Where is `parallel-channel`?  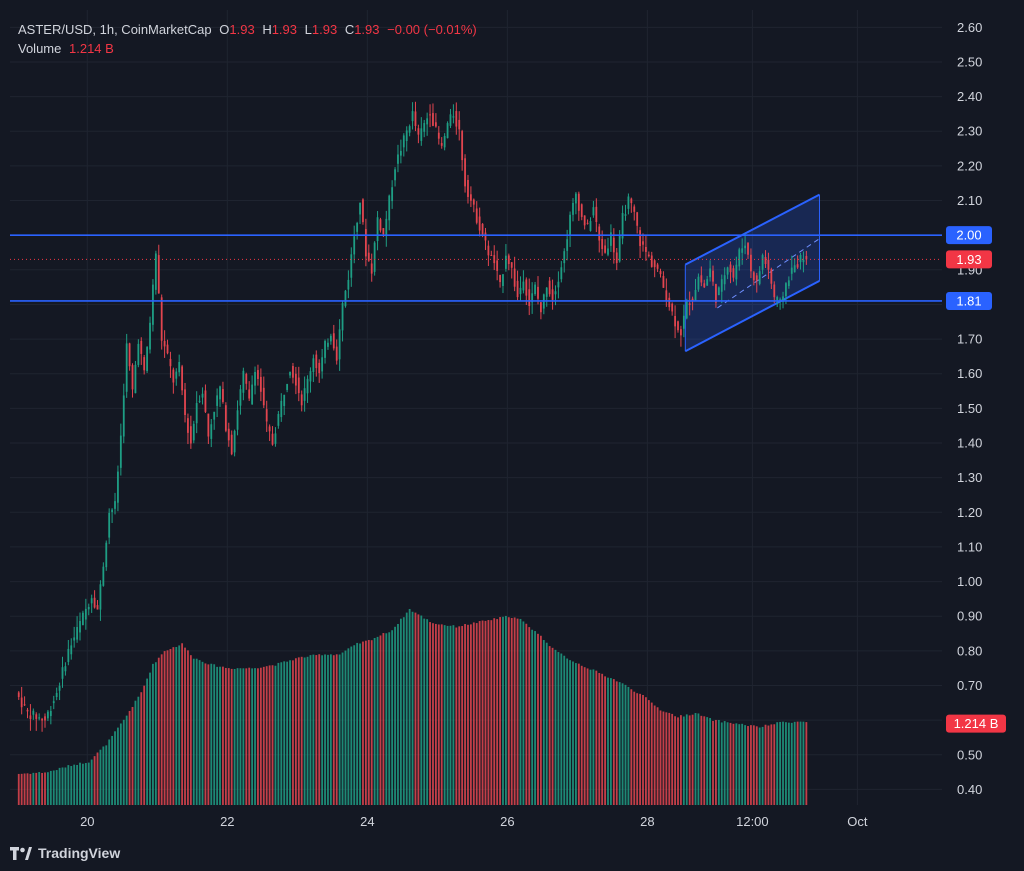 parallel-channel is located at coordinates (752, 273).